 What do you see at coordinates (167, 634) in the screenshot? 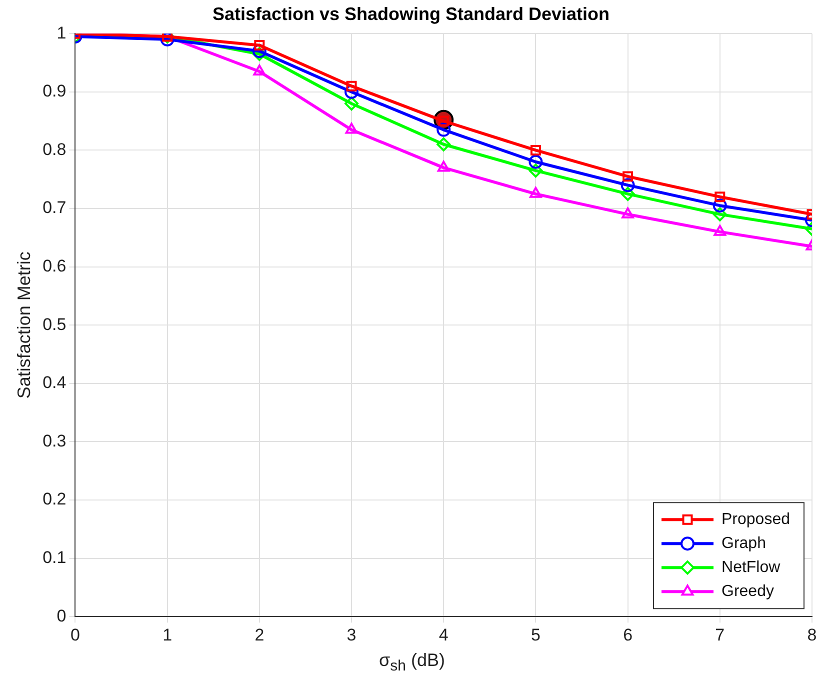
I see `x-tick-label: 1` at bounding box center [167, 634].